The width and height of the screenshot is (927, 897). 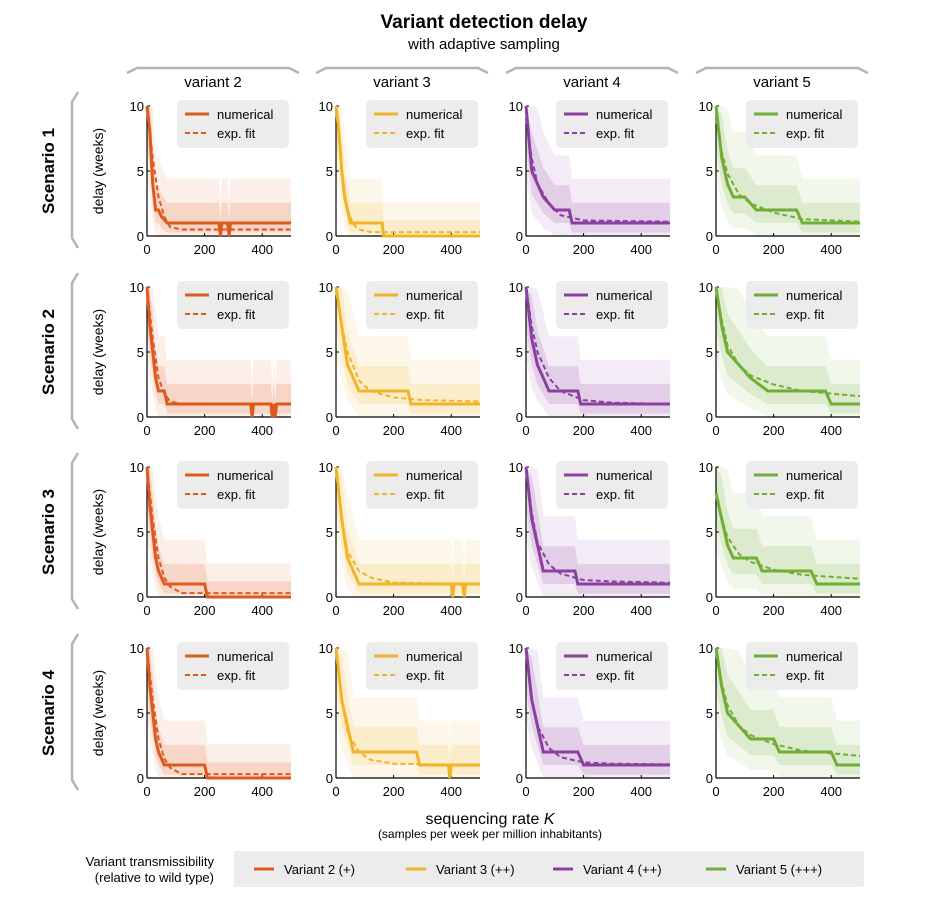 I want to click on x-tick-label-200-scenario-2-variant-5: 200, so click(x=774, y=430).